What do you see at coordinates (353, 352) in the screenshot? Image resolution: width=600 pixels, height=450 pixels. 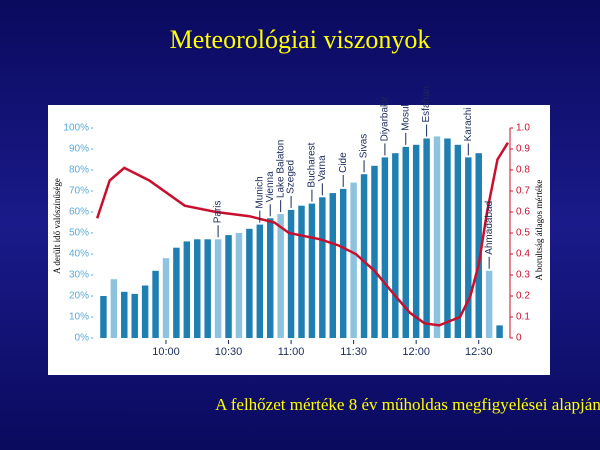 I see `x-tick-label: 11:30` at bounding box center [353, 352].